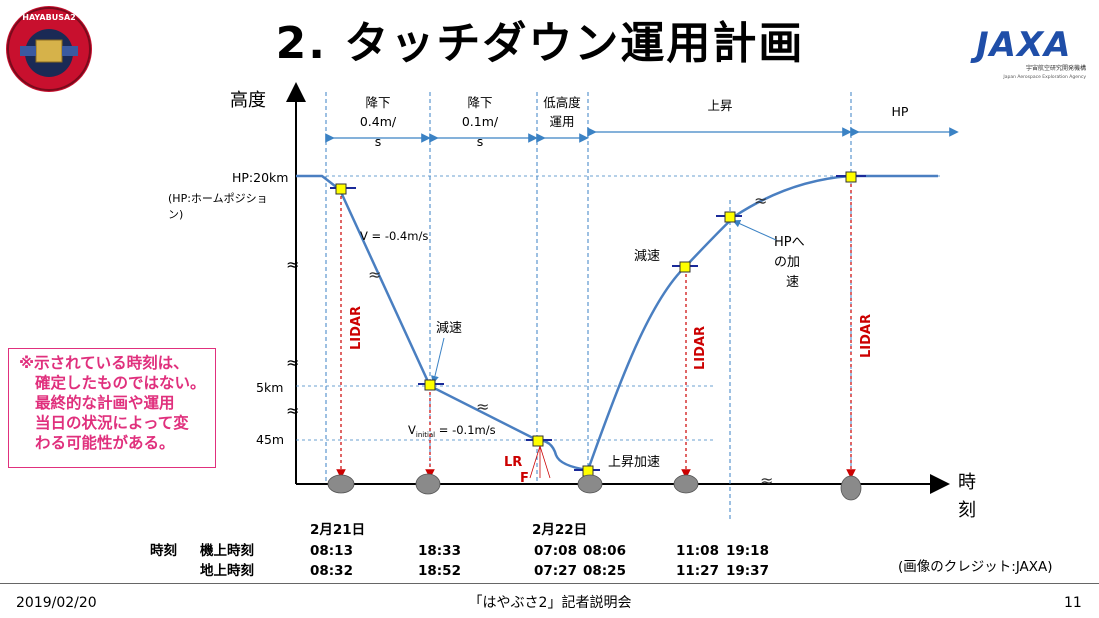 The image size is (1099, 618). What do you see at coordinates (227, 551) in the screenshot?
I see `onboard-time-label: 機上時刻` at bounding box center [227, 551].